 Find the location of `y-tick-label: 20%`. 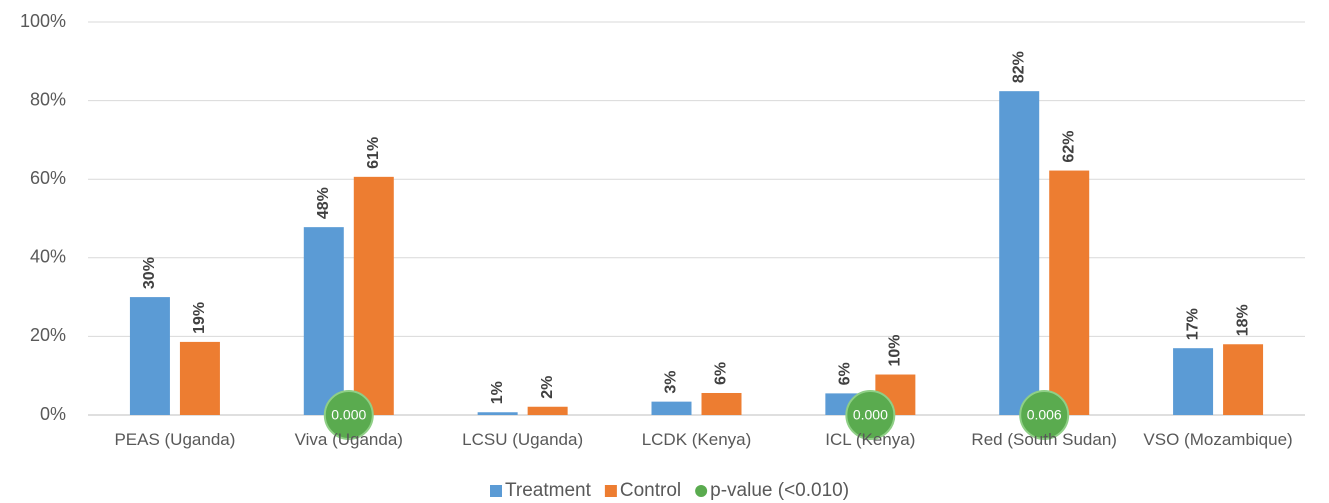

y-tick-label: 20% is located at coordinates (48, 335).